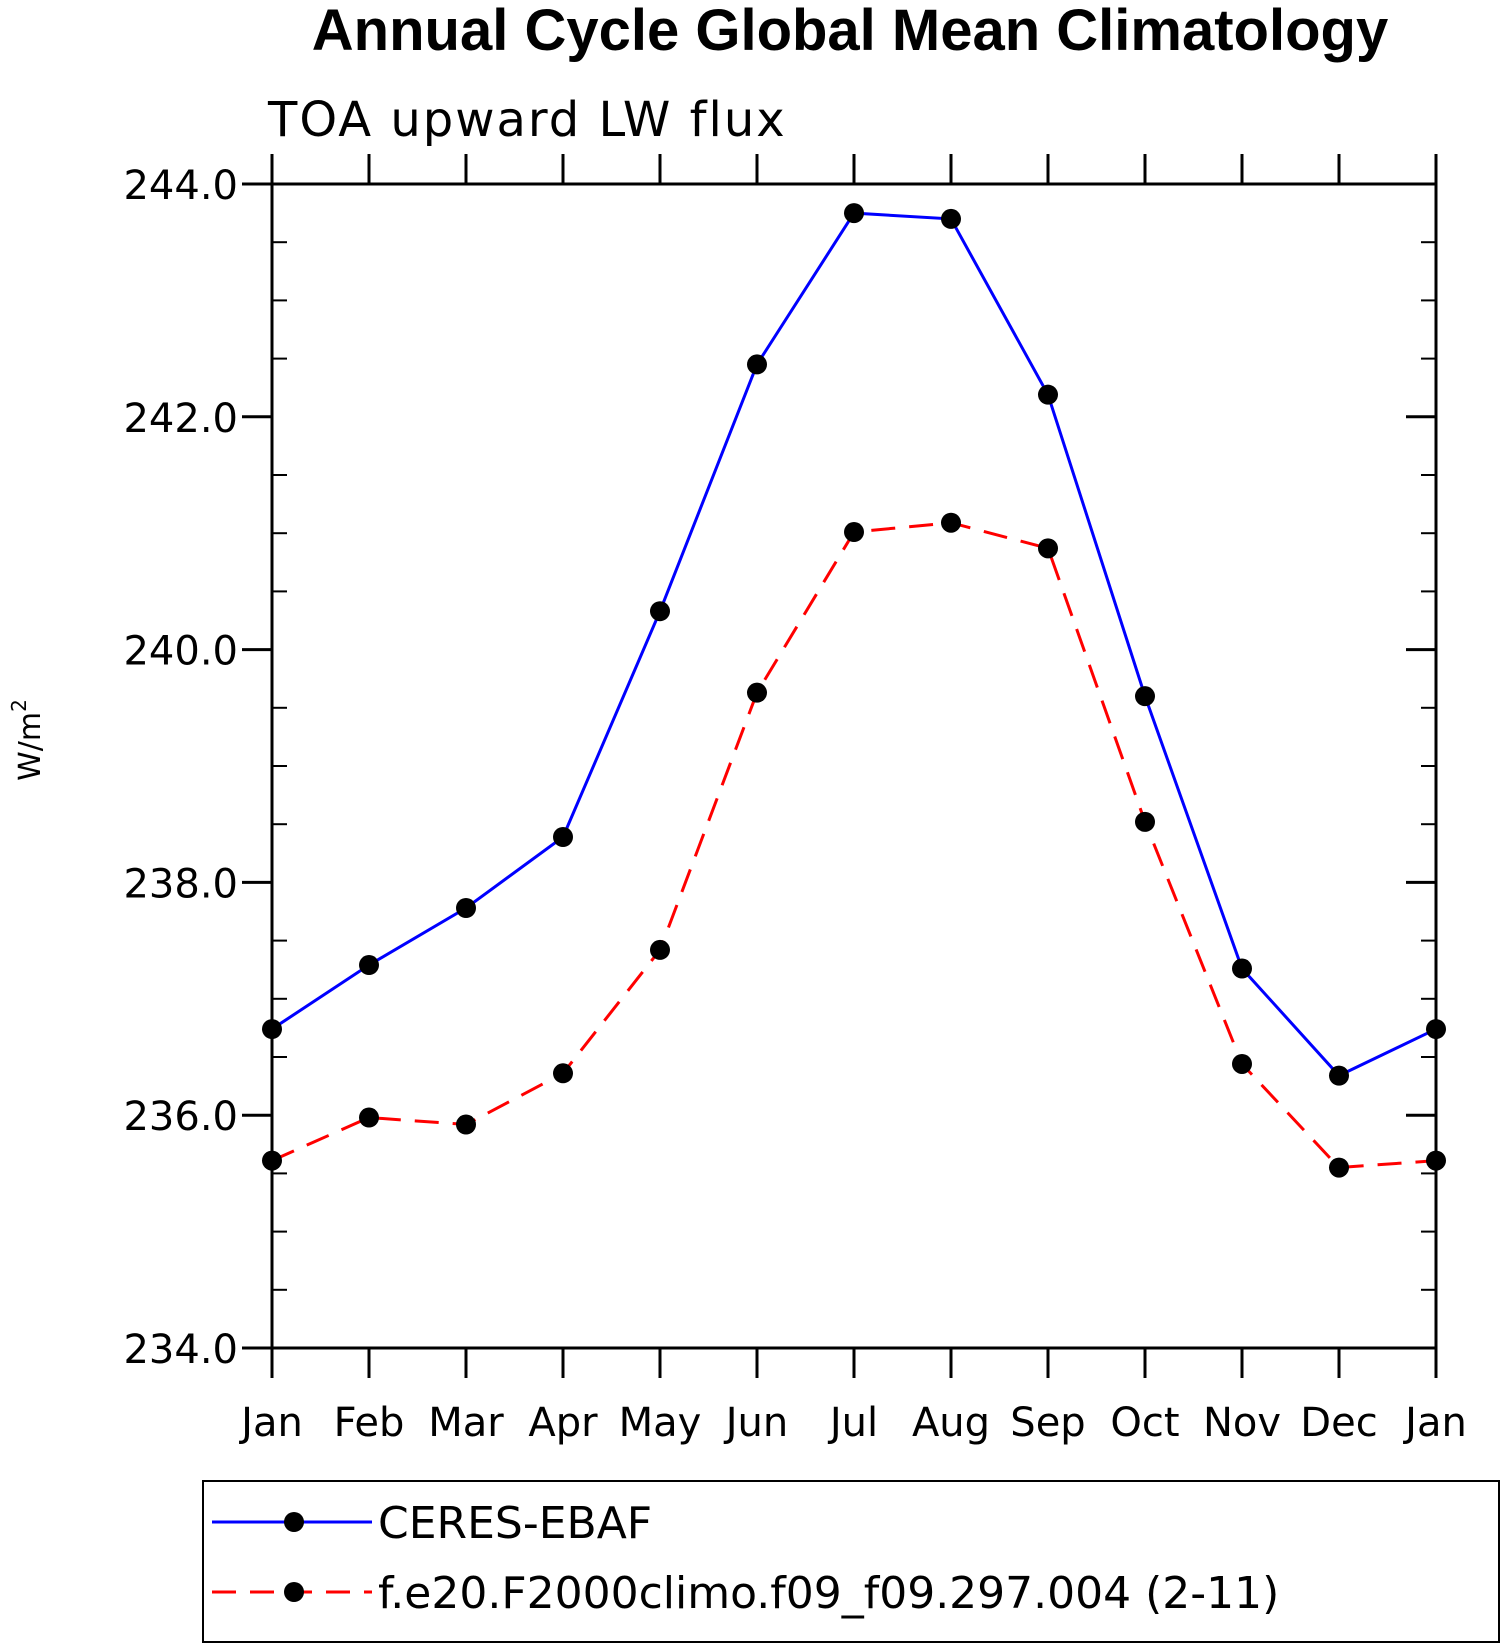 The image size is (1510, 1646). I want to click on legend-box, so click(851, 1561).